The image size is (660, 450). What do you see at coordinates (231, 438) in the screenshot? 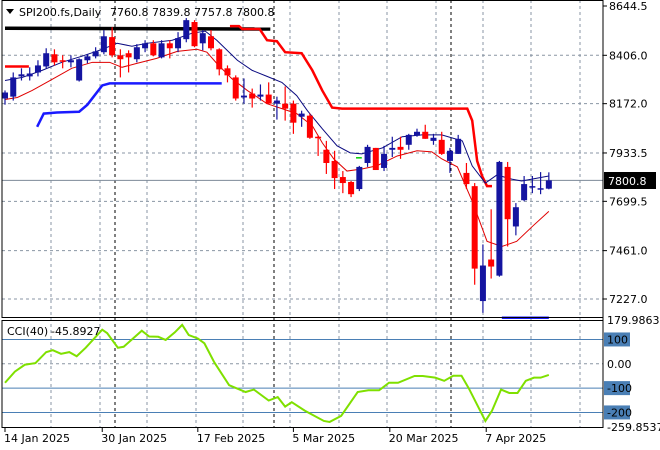
I see `x-tick-label: 17 Feb 2025` at bounding box center [231, 438].